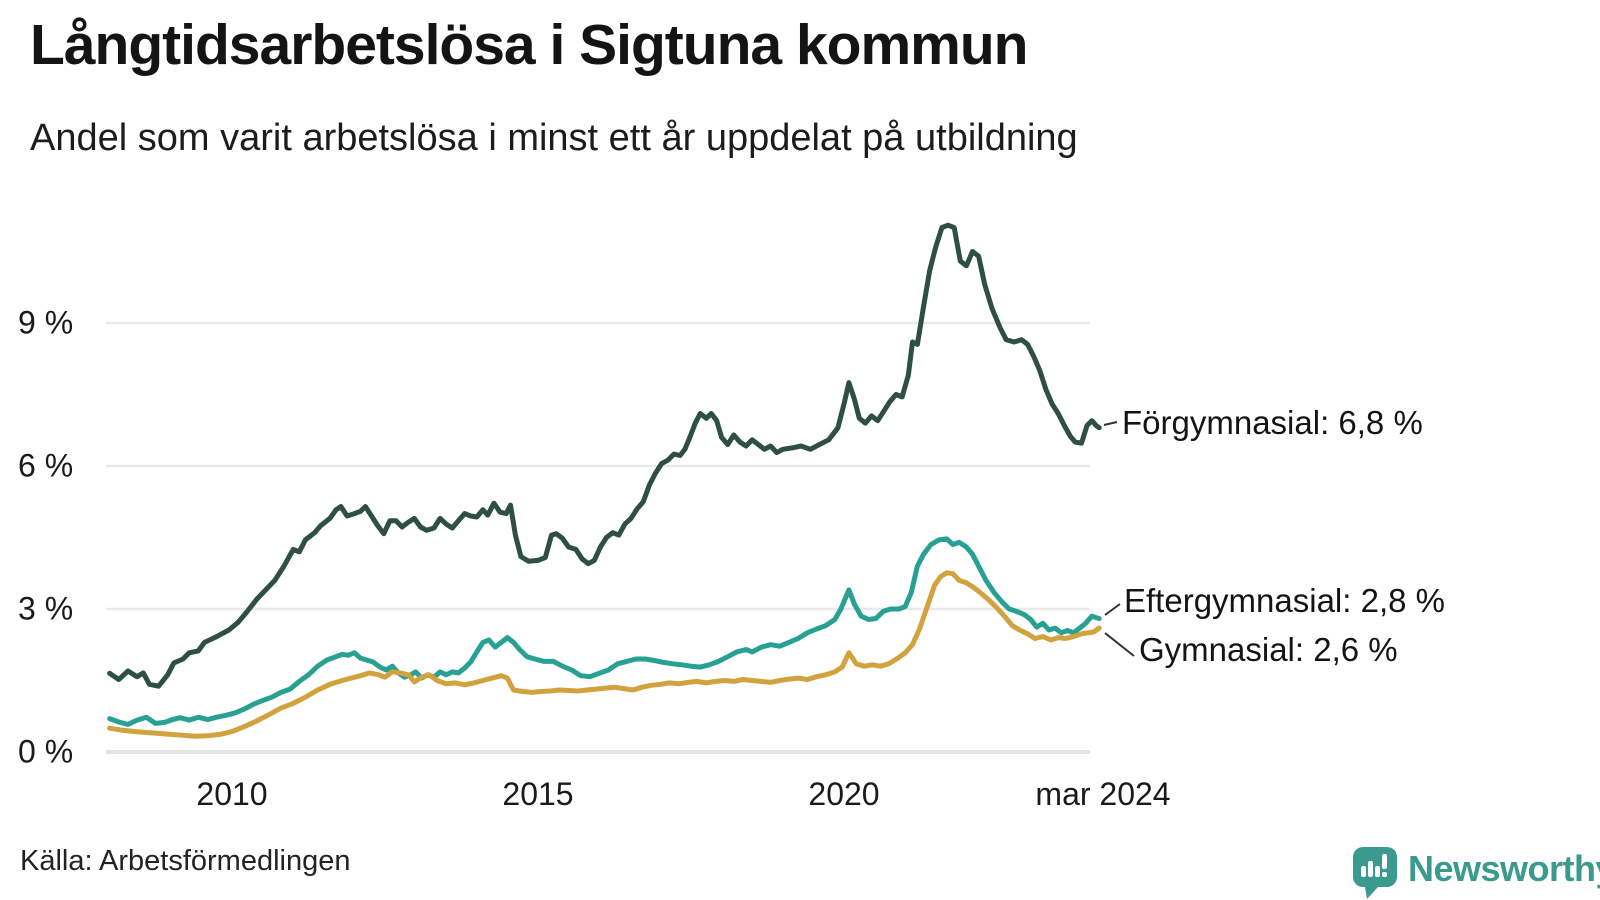 The width and height of the screenshot is (1600, 900). What do you see at coordinates (529, 45) in the screenshot?
I see `page-title: Långtidsarbetslösa i Sigtuna kommun` at bounding box center [529, 45].